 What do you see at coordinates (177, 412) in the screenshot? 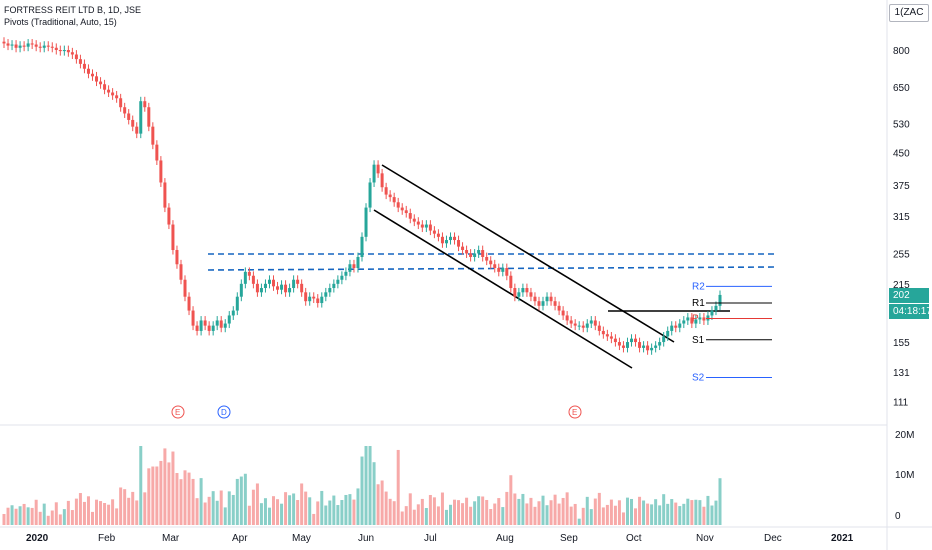
I see `event-marker-label: E` at bounding box center [177, 412].